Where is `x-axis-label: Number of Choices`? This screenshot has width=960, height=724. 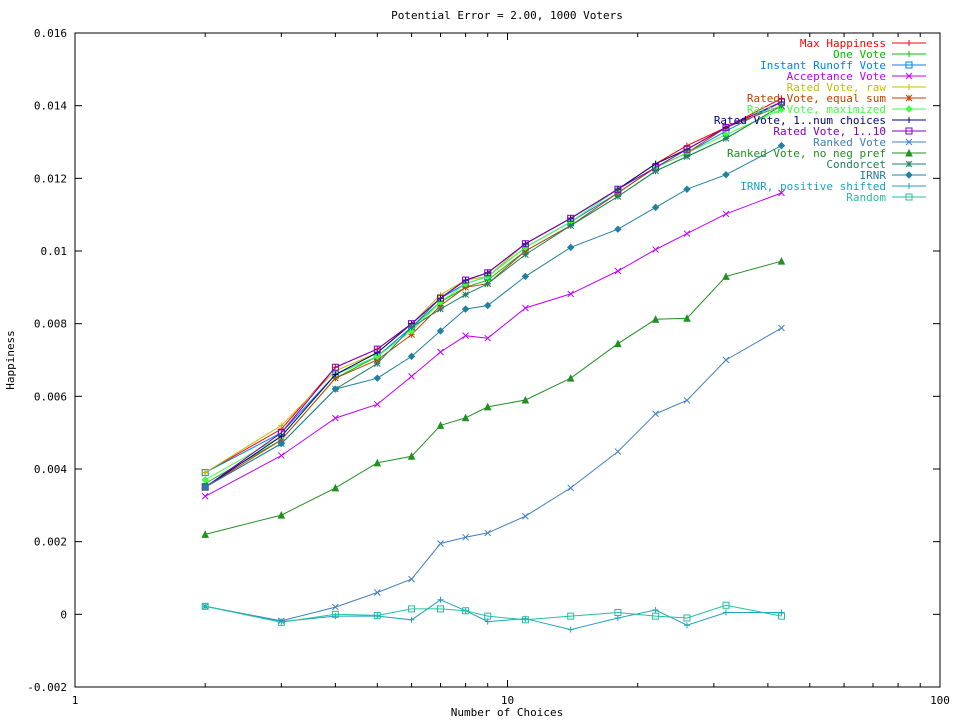
x-axis-label: Number of Choices is located at coordinates (507, 712).